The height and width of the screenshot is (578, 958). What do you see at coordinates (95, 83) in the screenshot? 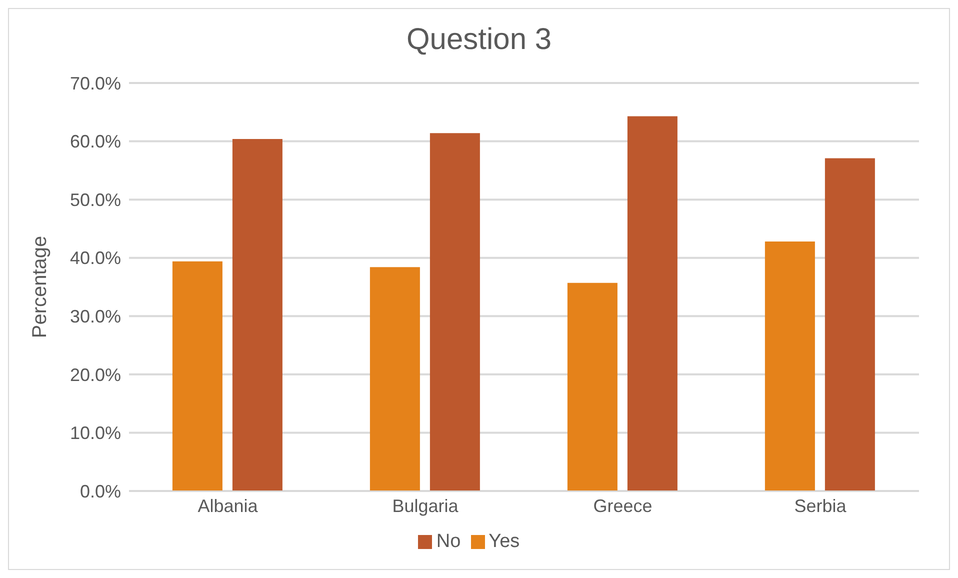
I see `y-tick-label: 70.0%` at bounding box center [95, 83].